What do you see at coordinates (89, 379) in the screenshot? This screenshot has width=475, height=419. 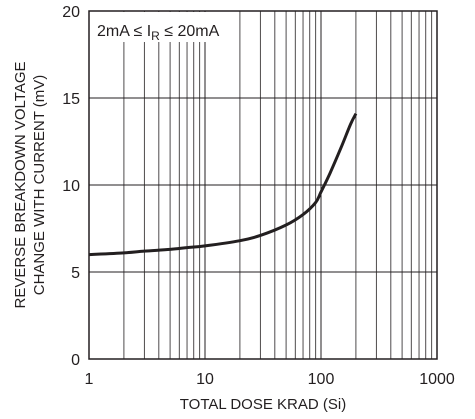 I see `x-tick-label: 1` at bounding box center [89, 379].